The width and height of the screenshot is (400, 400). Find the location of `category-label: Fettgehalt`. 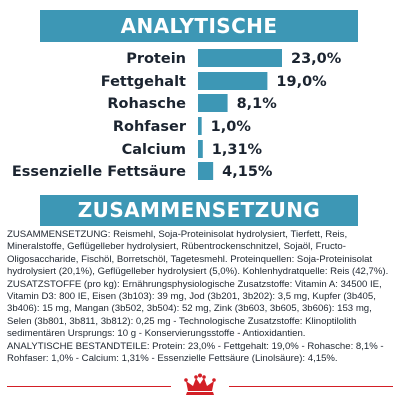

category-label: Fettgehalt is located at coordinates (143, 82).